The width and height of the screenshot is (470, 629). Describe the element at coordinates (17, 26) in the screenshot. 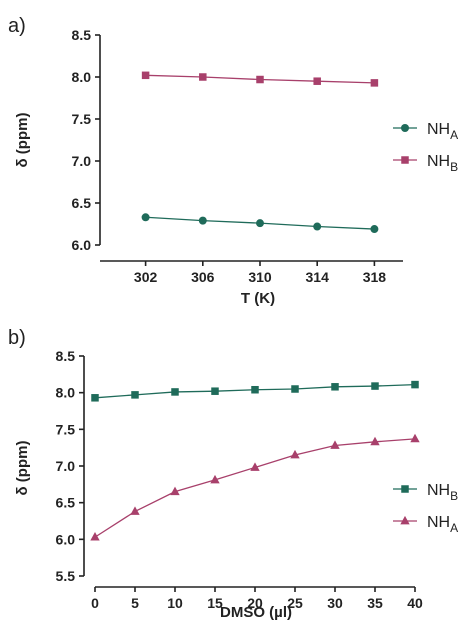

I see `panel-label-a: a)` at that location.